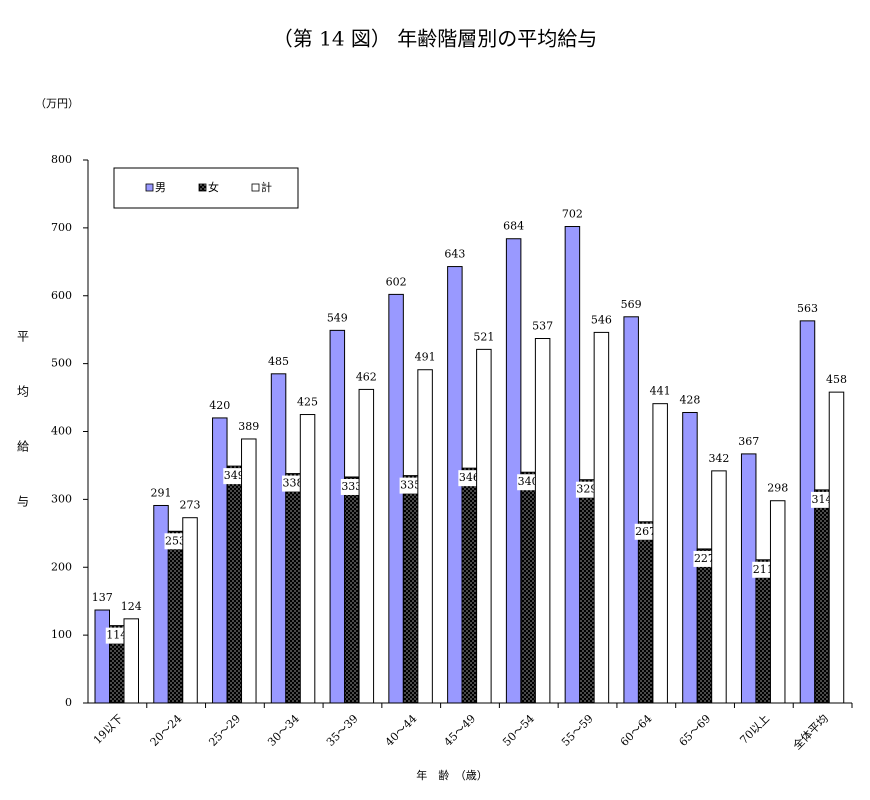  I want to click on y-tick-label: 200, so click(61, 566).